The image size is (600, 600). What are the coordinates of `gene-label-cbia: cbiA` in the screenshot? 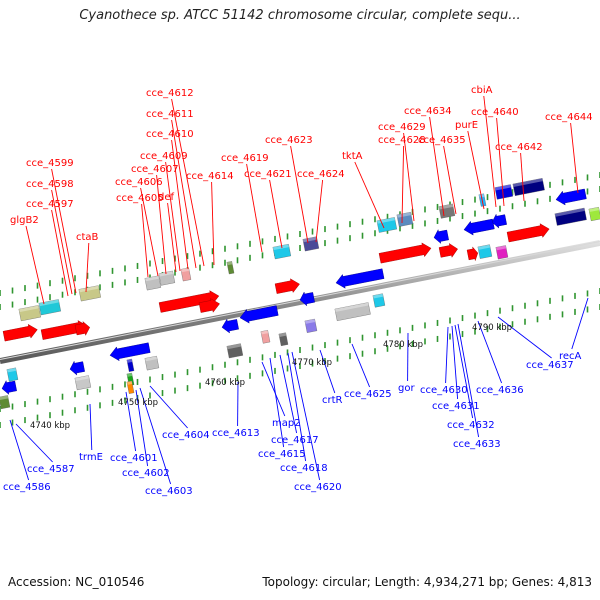 It's located at (482, 90).